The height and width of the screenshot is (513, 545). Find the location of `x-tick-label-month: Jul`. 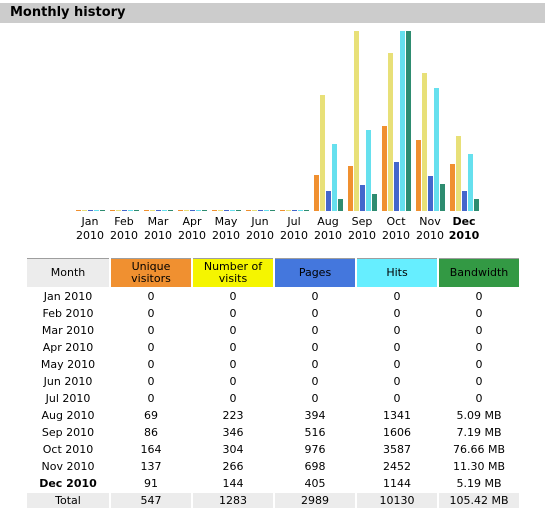

x-tick-label-month: Jul is located at coordinates (293, 221).